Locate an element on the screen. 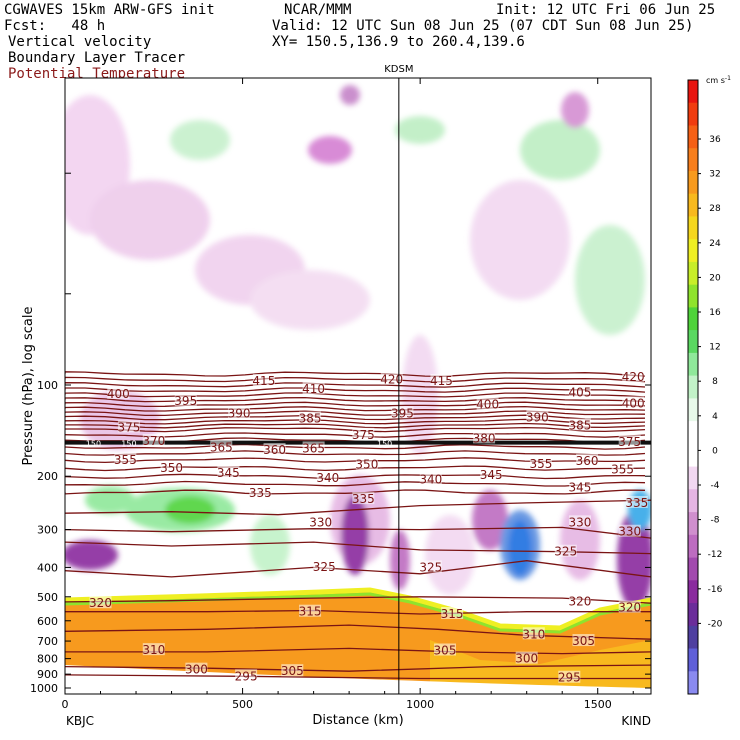 The image size is (740, 740). y-tick-label: 800 is located at coordinates (47, 659).